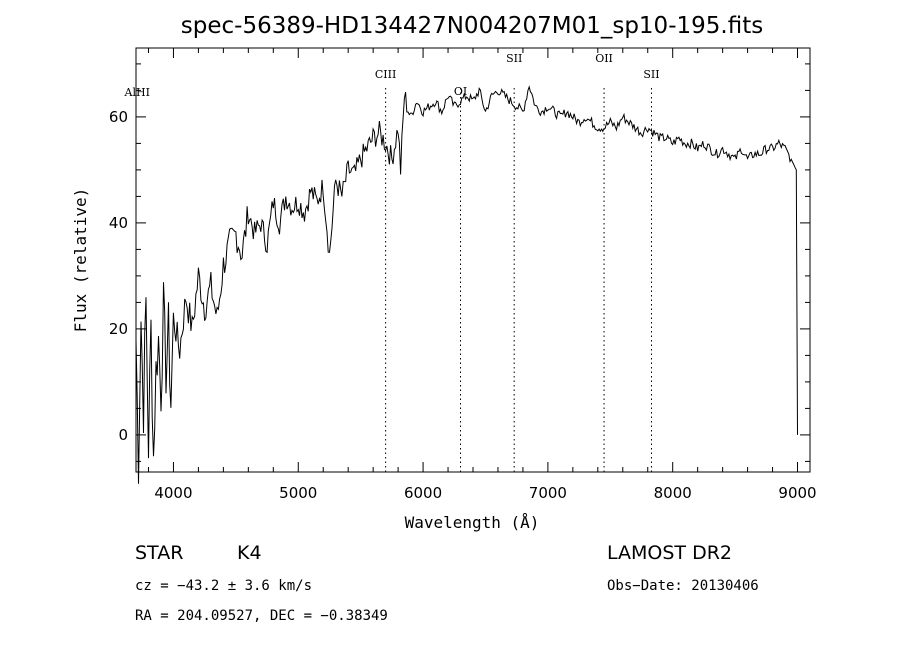 The height and width of the screenshot is (650, 900). I want to click on line-marker-label: AlHI, so click(137, 92).